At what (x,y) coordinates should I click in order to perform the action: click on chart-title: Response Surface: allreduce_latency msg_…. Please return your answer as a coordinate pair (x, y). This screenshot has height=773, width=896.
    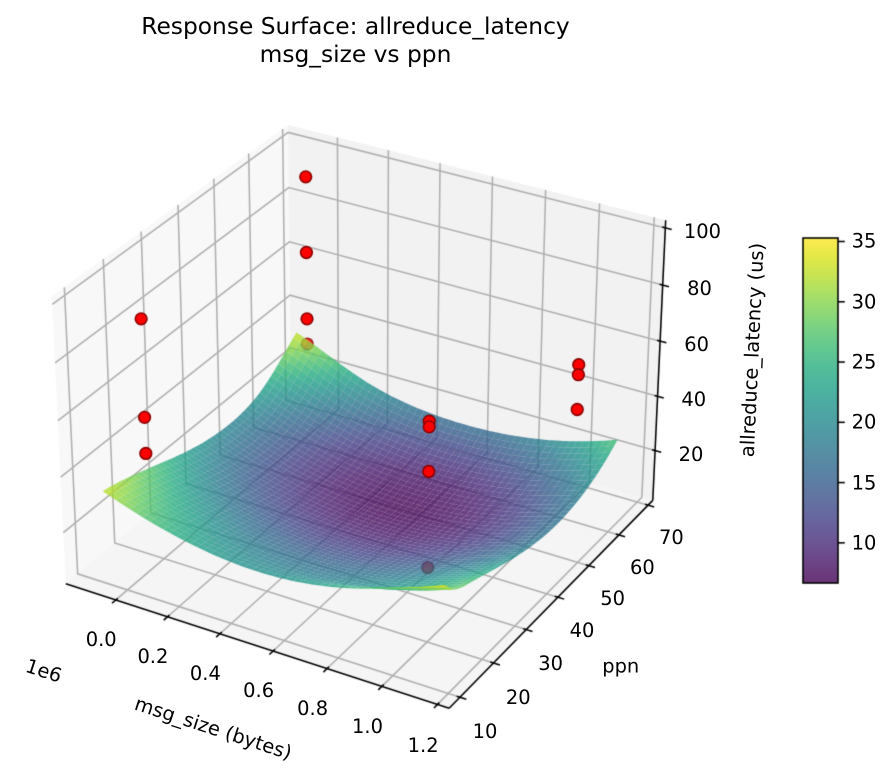
    Looking at the image, I should click on (355, 40).